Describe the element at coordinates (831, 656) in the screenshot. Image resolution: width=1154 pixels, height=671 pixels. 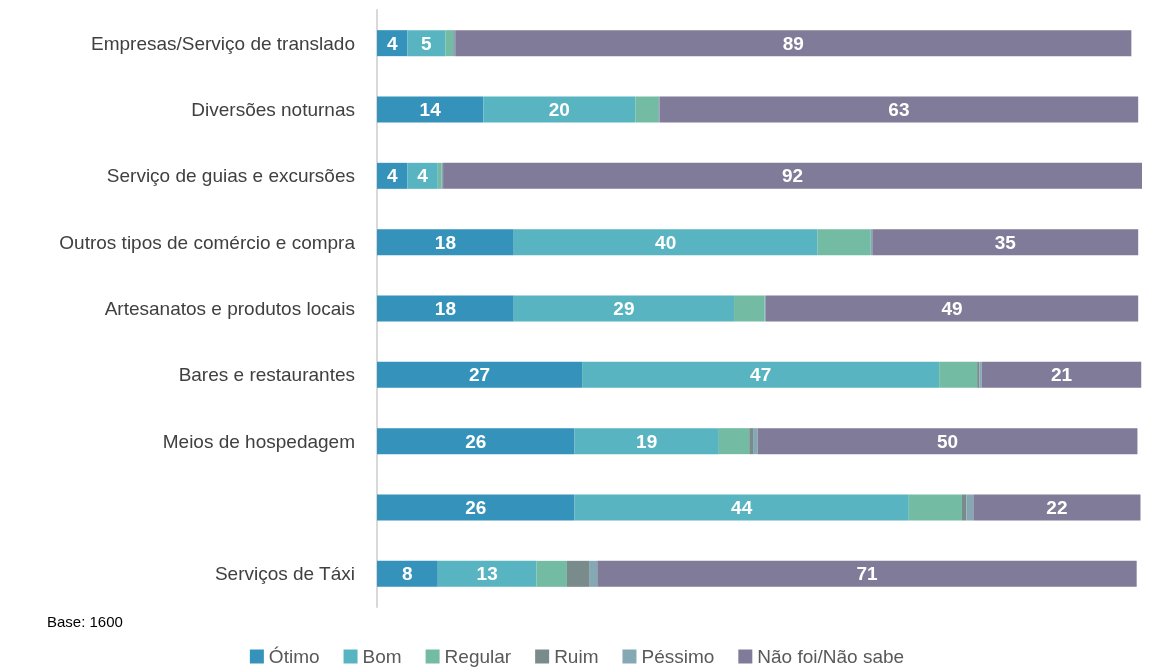
I see `legend-label: Não foi/Não sabe` at that location.